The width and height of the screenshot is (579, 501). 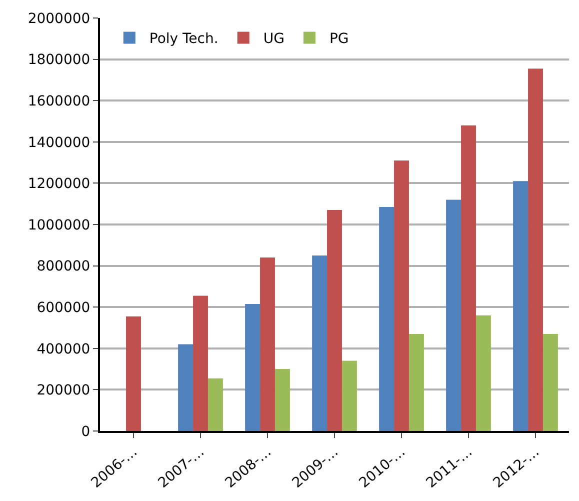 What do you see at coordinates (63, 266) in the screenshot?
I see `y-tick-label: 800000` at bounding box center [63, 266].